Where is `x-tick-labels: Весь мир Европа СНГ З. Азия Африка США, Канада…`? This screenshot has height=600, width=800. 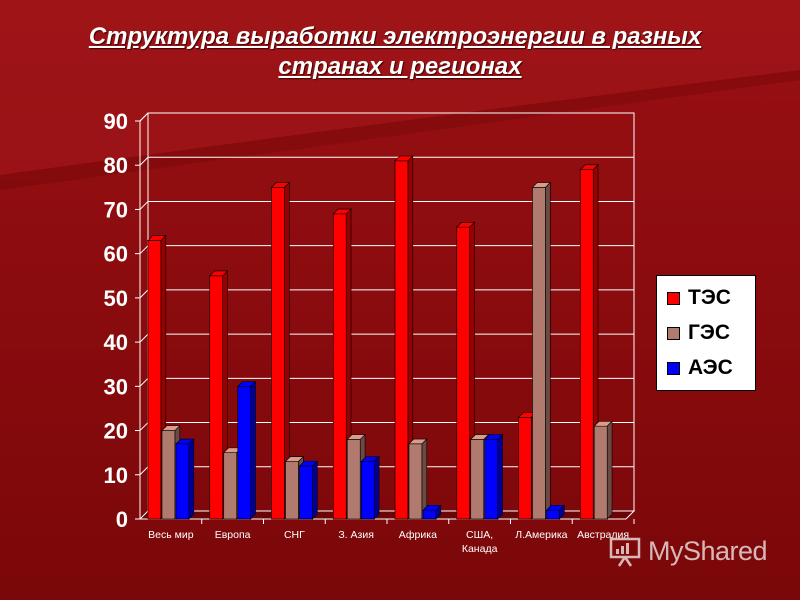
x-tick-labels: Весь мир Европа СНГ З. Азия Африка США, Канада… is located at coordinates (388, 542).